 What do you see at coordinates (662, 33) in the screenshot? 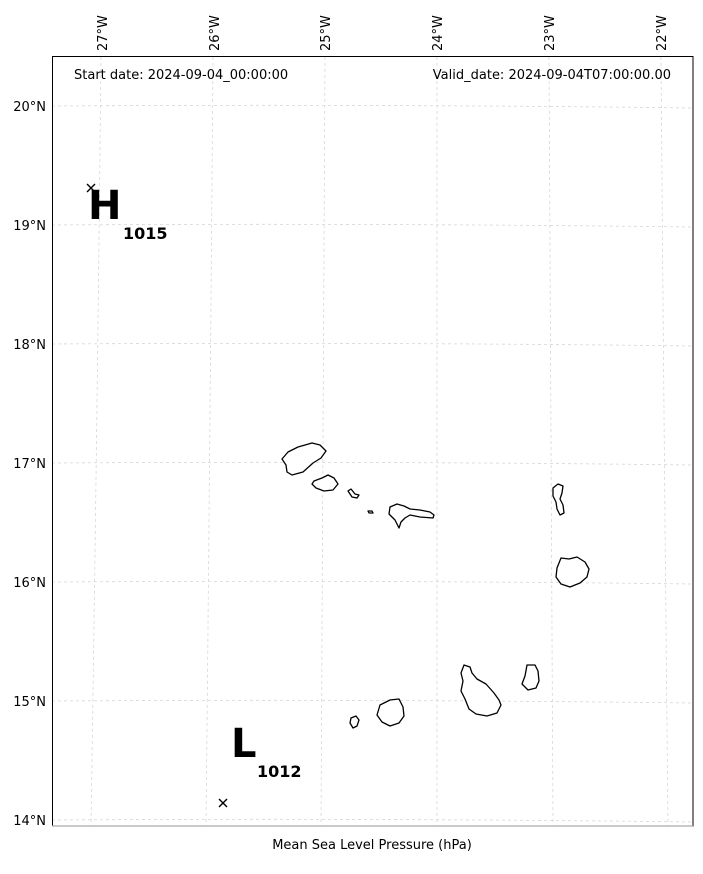
I see `lon-label-22w: 22°W` at bounding box center [662, 33].